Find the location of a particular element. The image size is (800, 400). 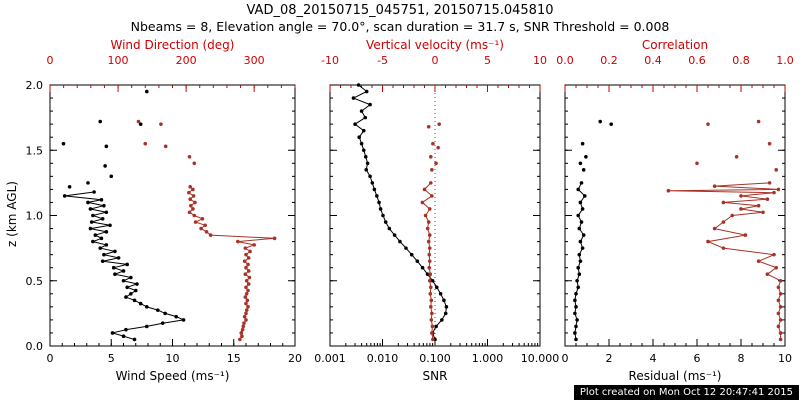

svg-text: 10.000 is located at coordinates (540, 358).